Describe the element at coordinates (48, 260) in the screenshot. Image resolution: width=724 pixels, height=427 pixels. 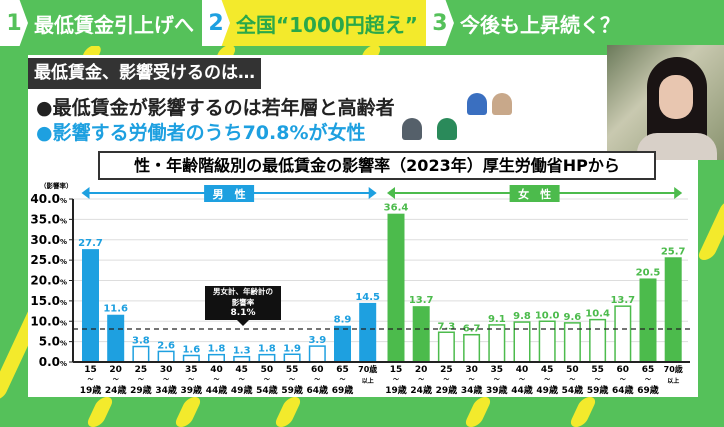
I see `y-tick-label: 25.0%` at that location.